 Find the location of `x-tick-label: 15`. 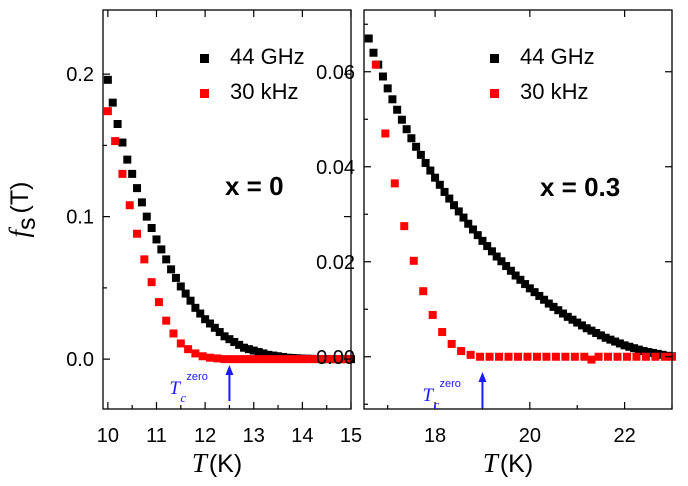

x-tick-label: 15 is located at coordinates (351, 436).